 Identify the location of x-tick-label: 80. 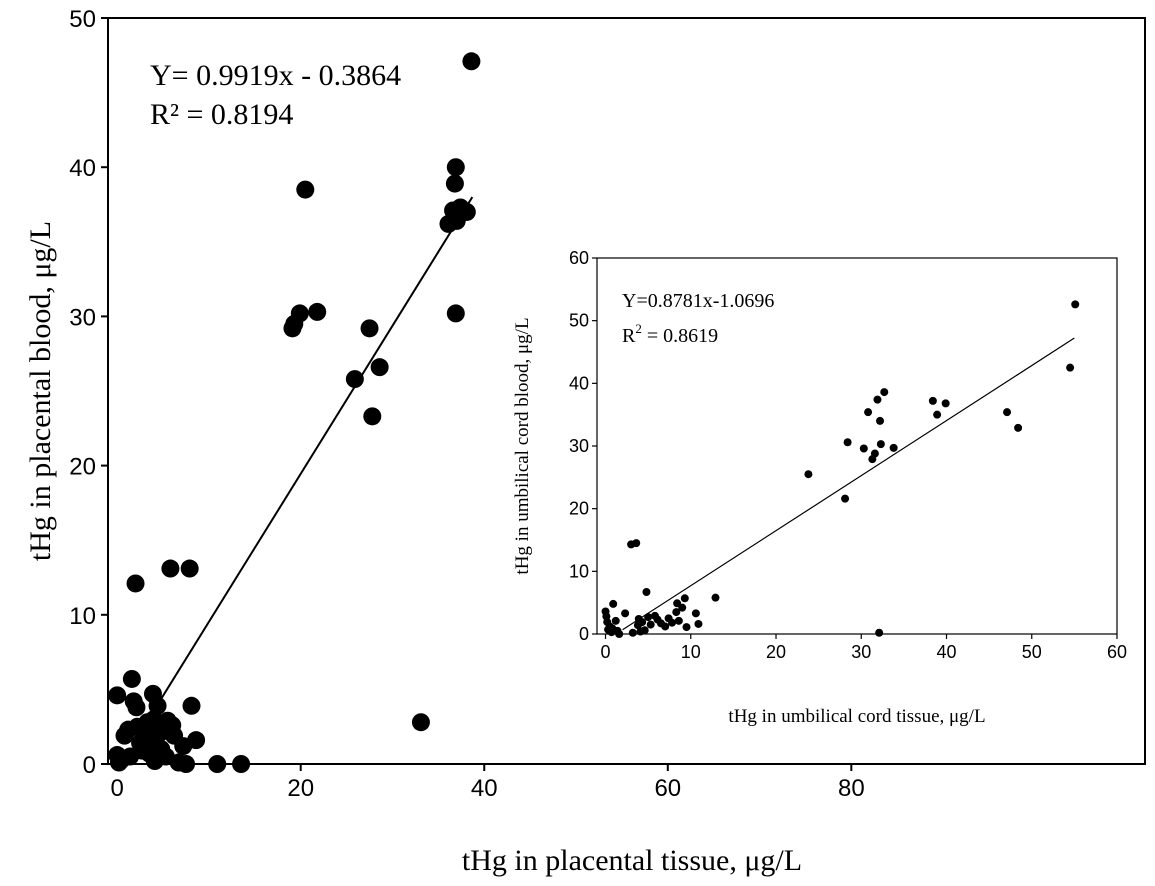
(851, 788).